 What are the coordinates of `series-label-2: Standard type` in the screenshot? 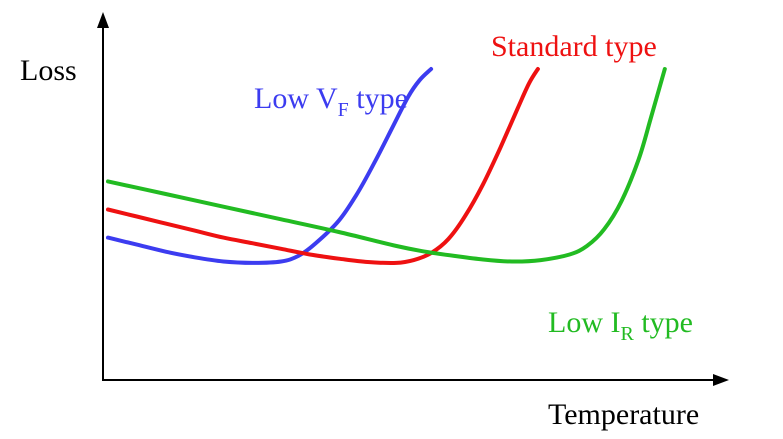 It's located at (574, 46).